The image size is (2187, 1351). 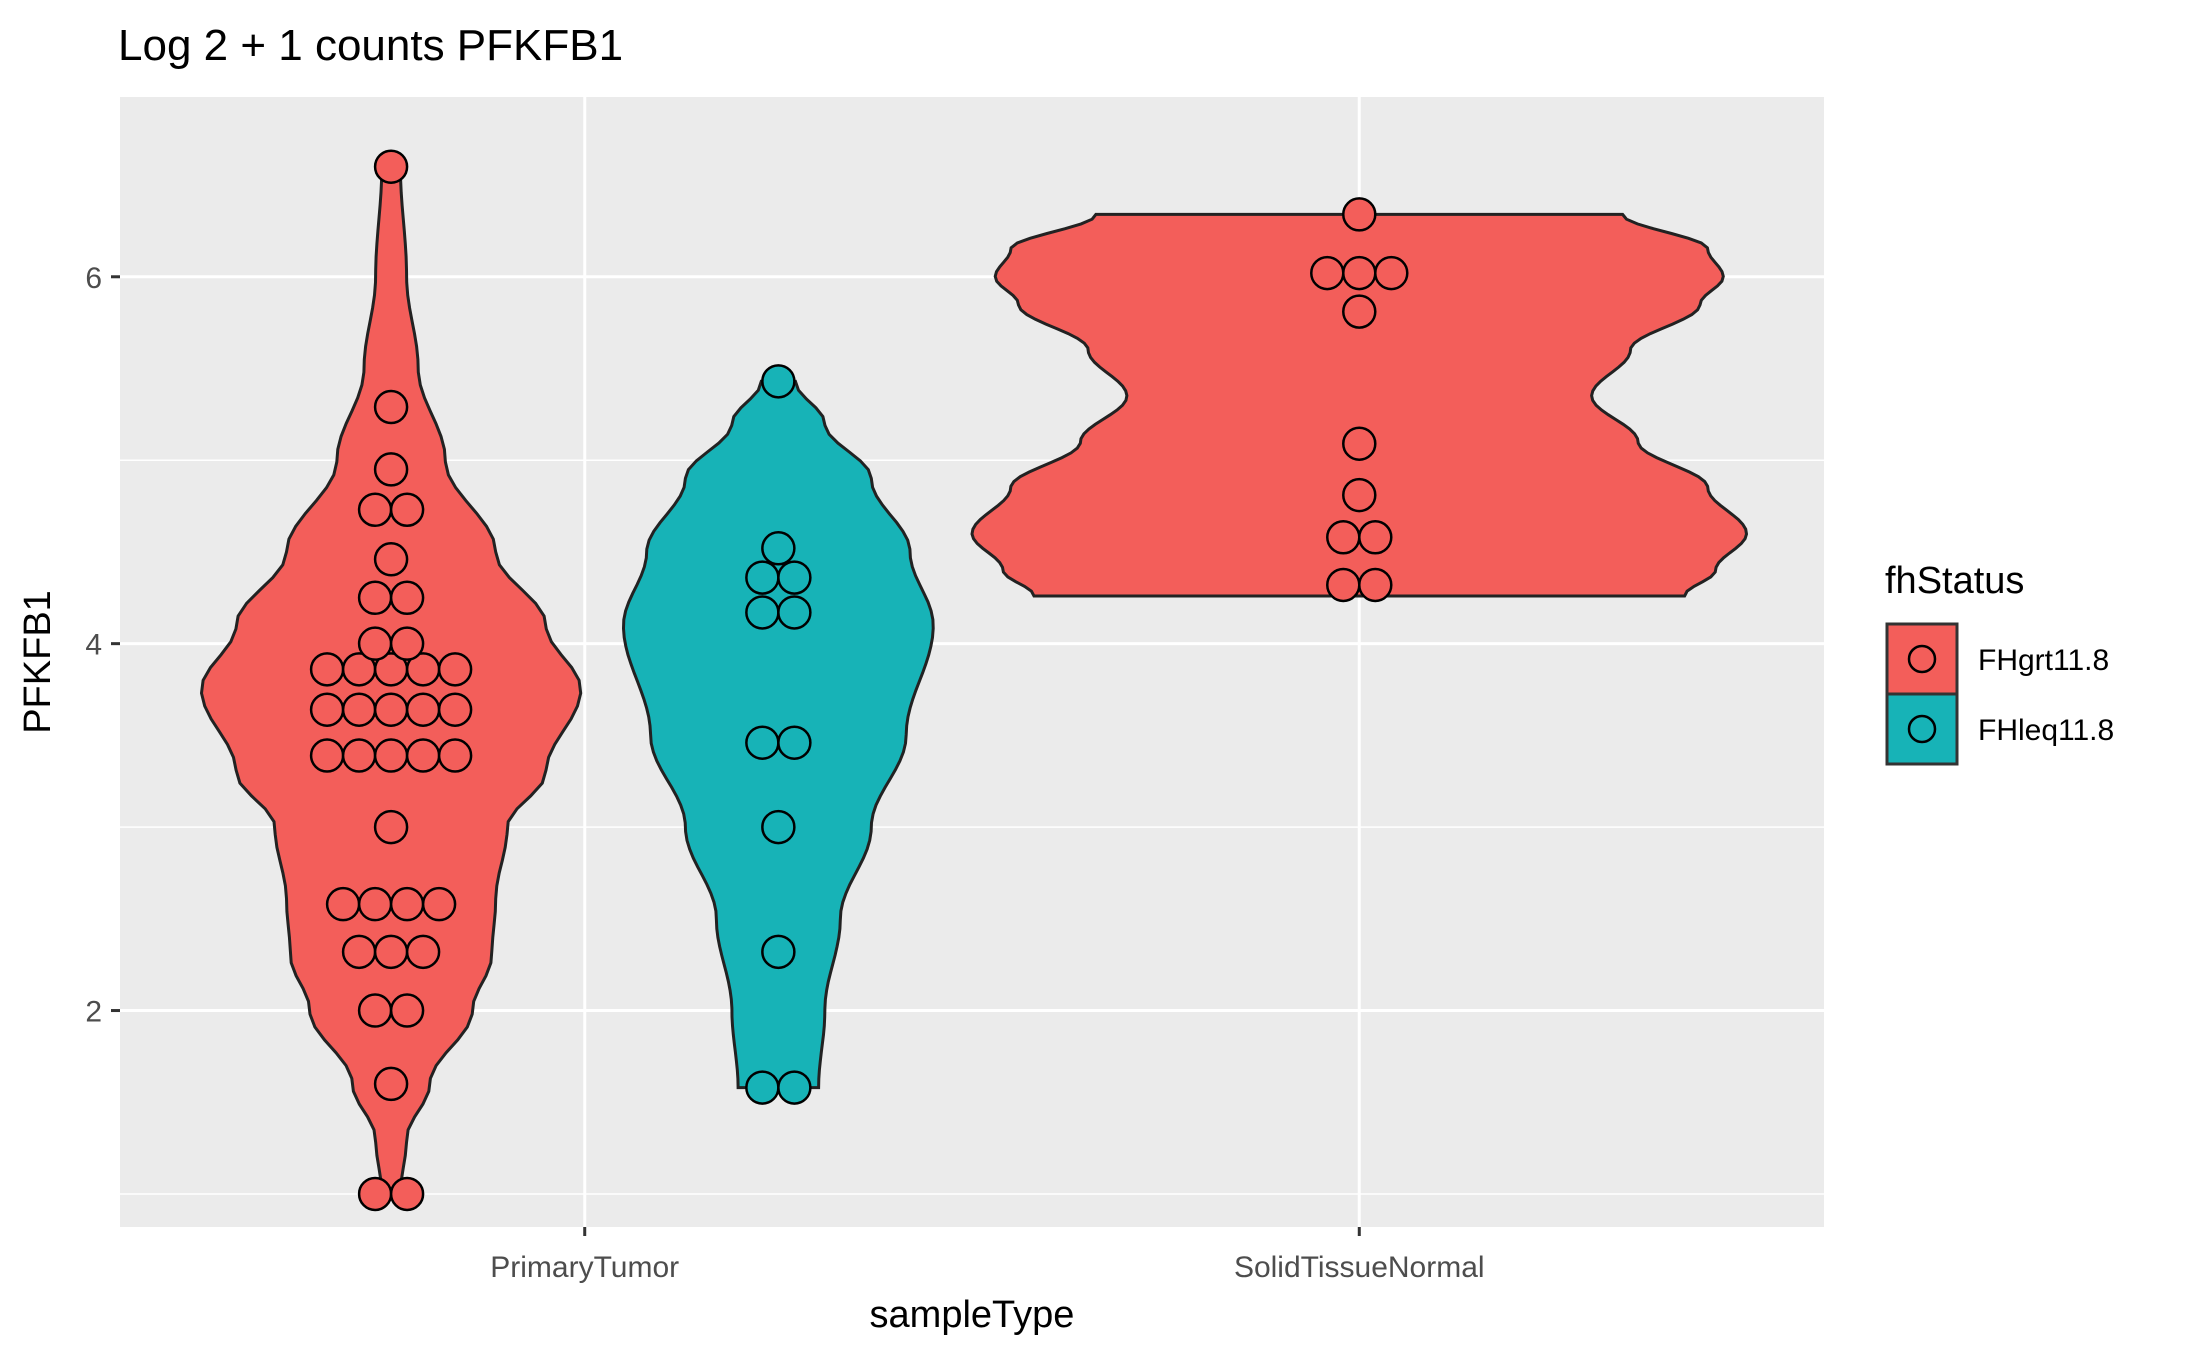 I want to click on legend-key-dot-fhleq, so click(x=1922, y=729).